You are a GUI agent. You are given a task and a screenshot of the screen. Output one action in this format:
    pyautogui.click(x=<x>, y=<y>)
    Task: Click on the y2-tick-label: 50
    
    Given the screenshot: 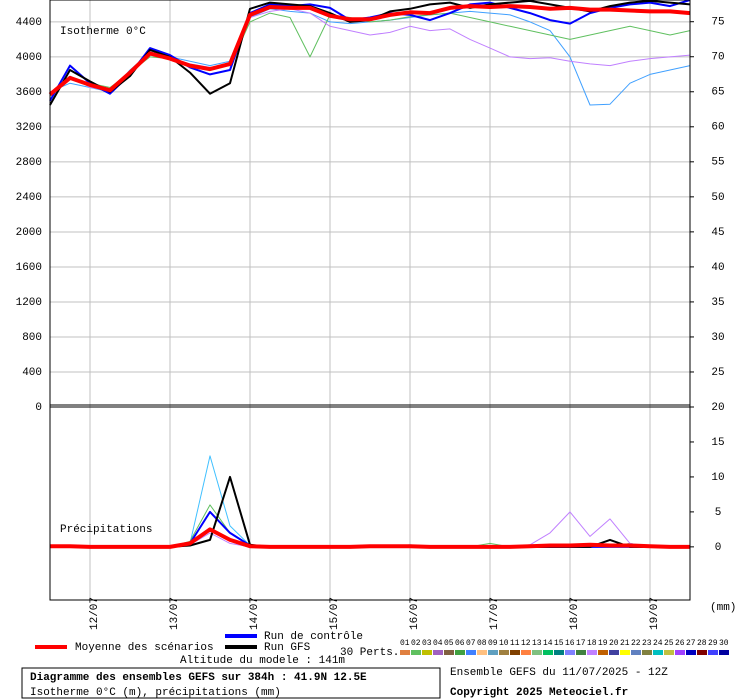 What is the action you would take?
    pyautogui.click(x=717, y=198)
    